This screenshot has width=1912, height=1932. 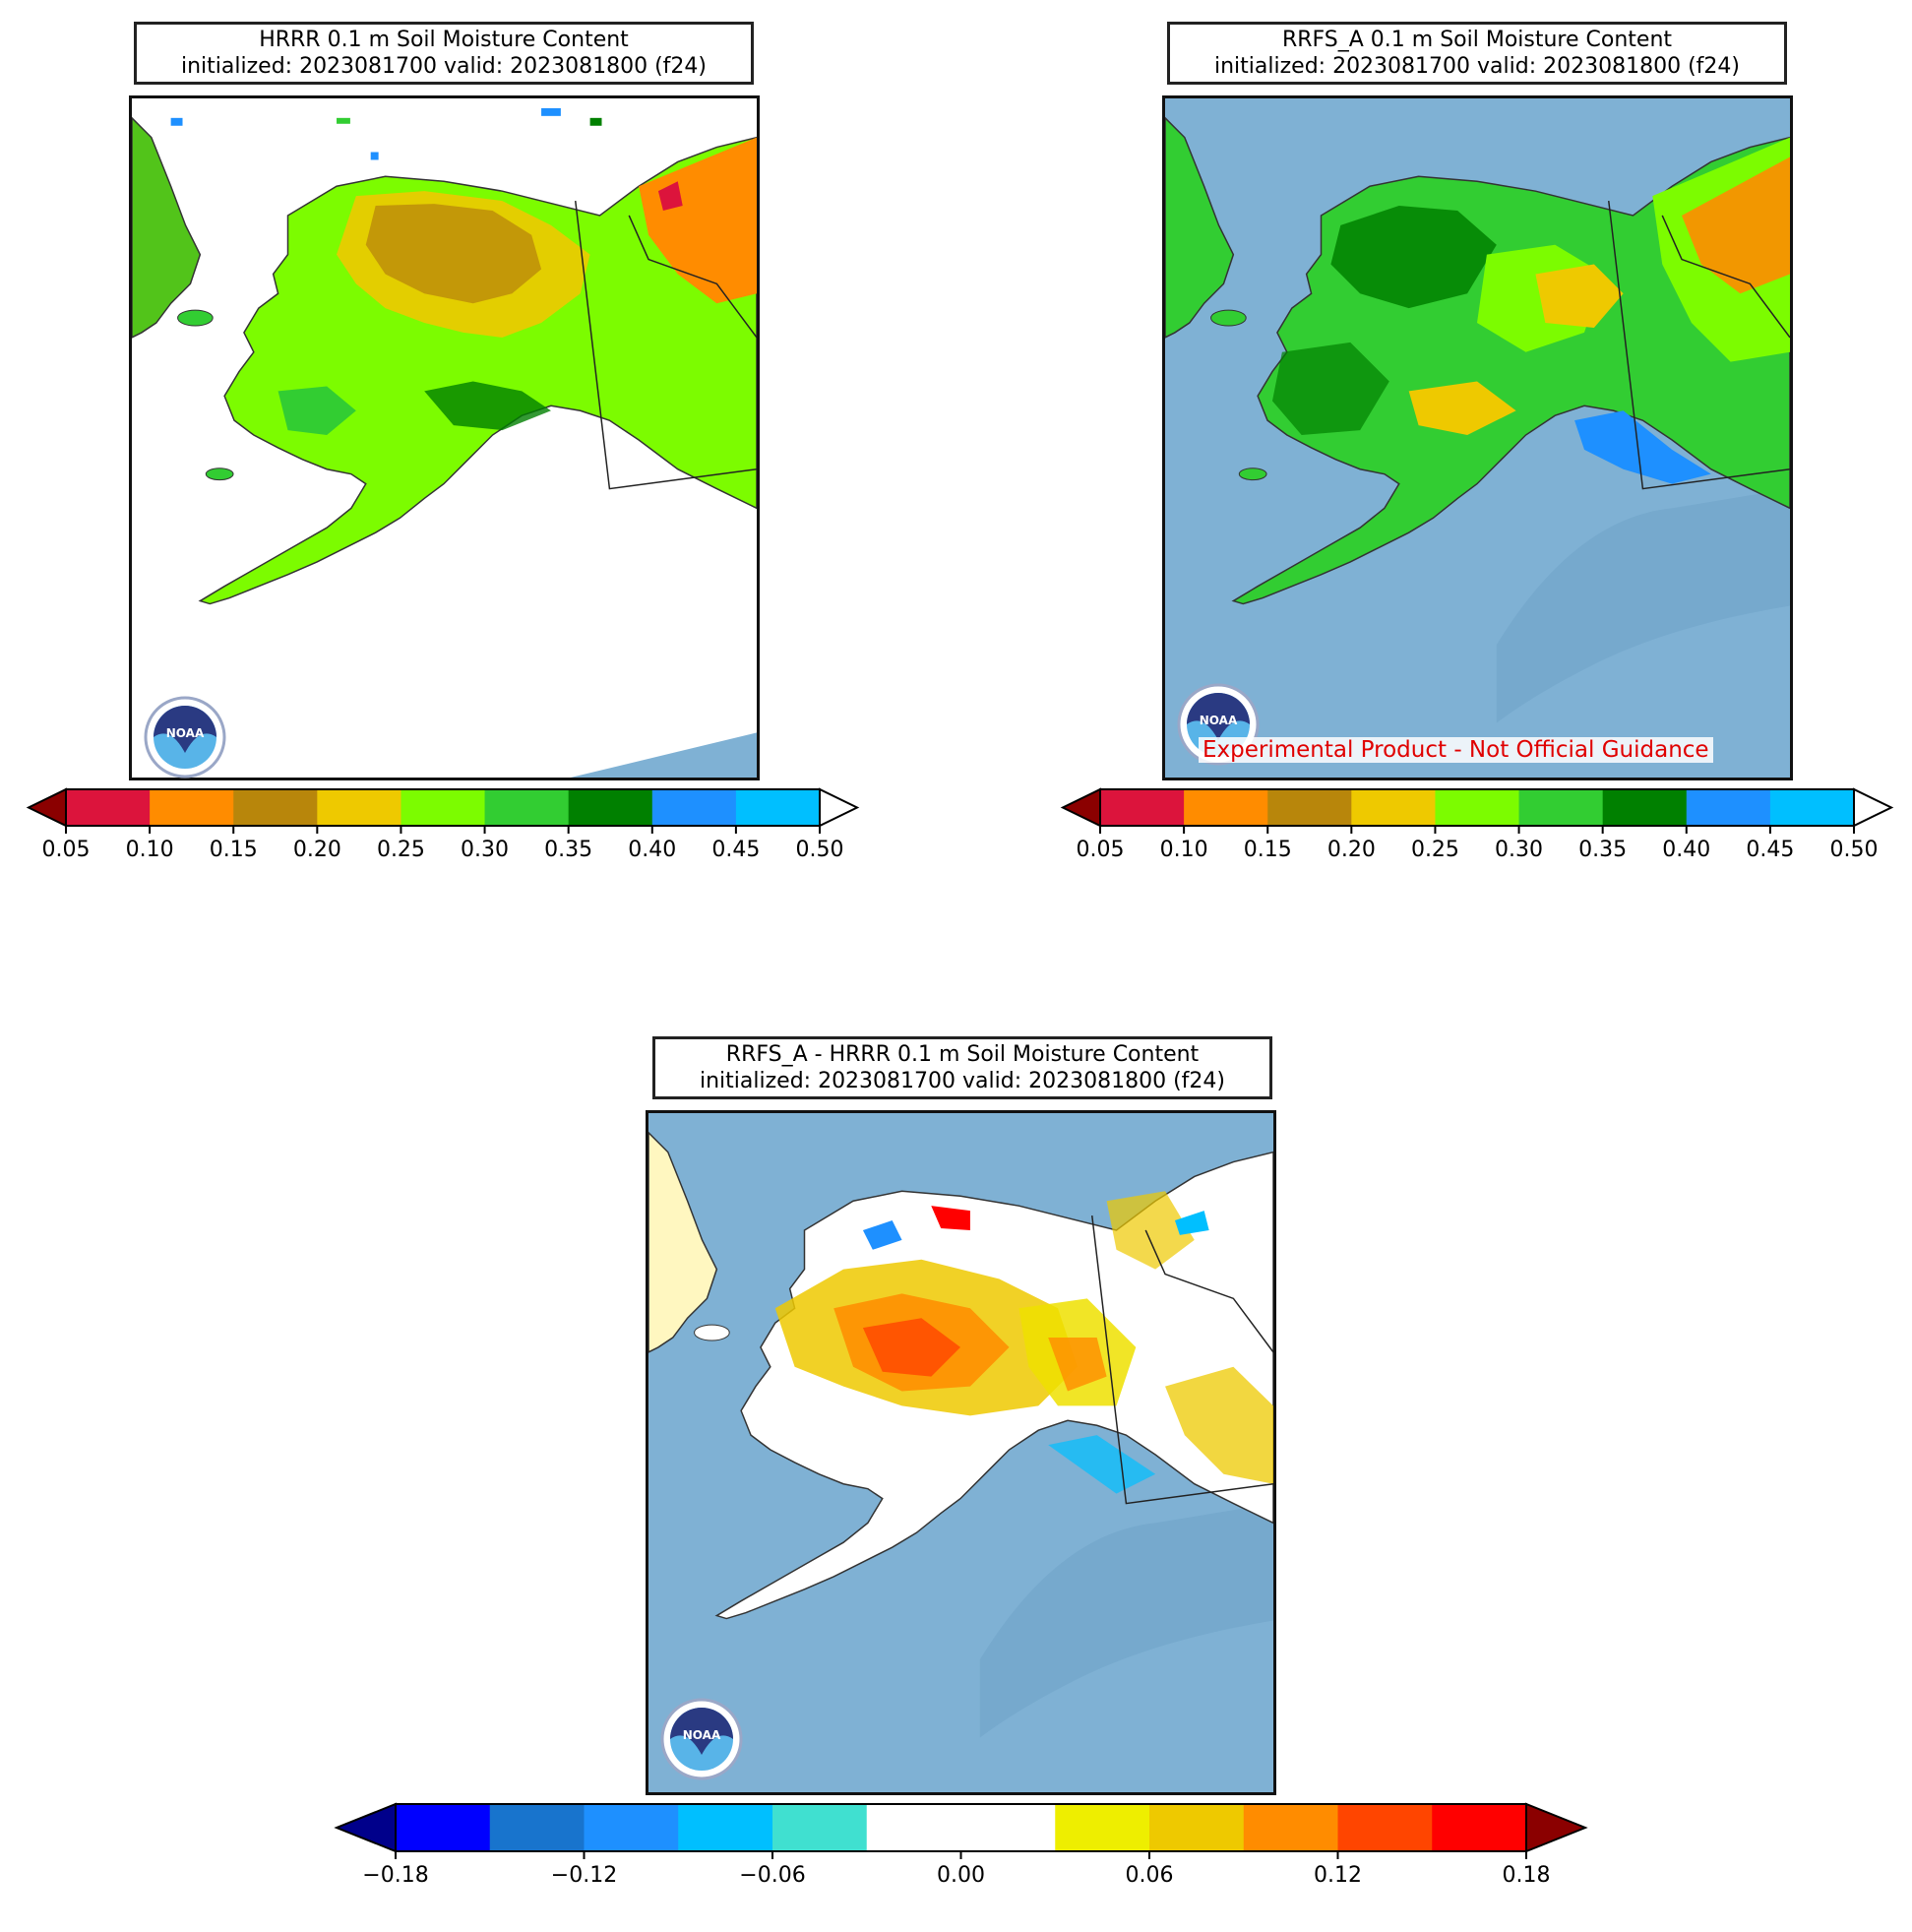 I want to click on hrrr-colorbar-frame, so click(x=443, y=807).